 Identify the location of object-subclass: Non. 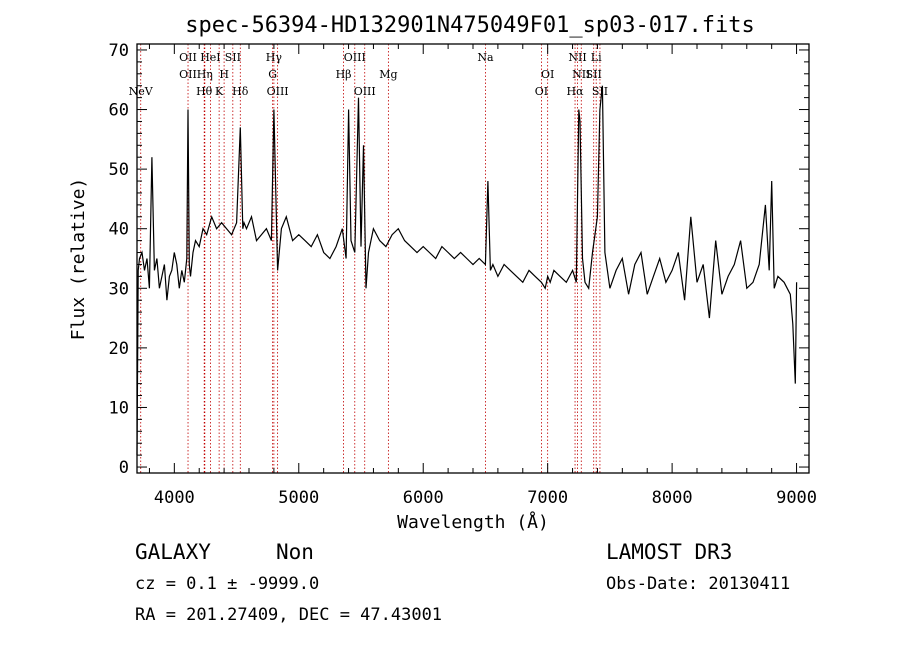
(295, 552).